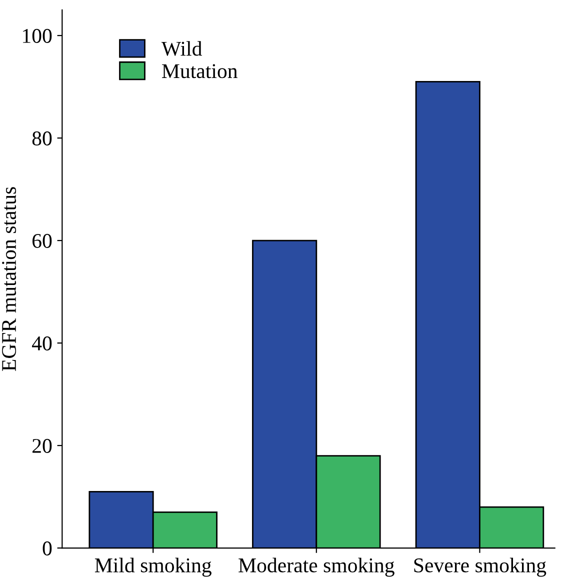  What do you see at coordinates (47, 548) in the screenshot?
I see `y-tick-label: 0` at bounding box center [47, 548].